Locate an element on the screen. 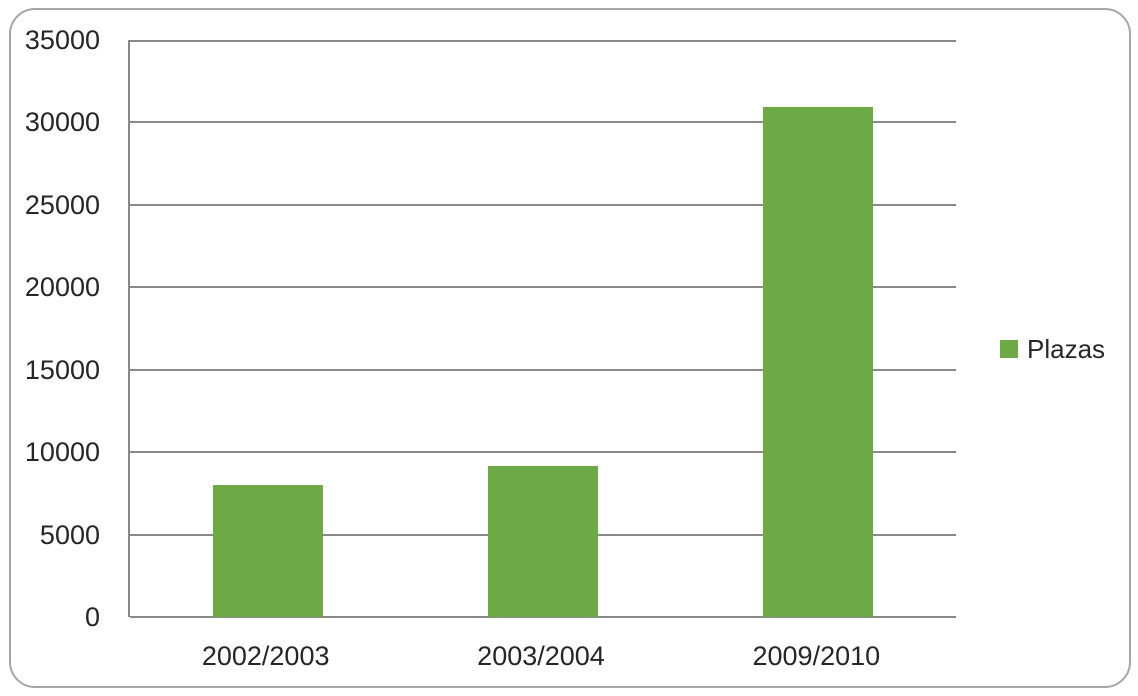 Image resolution: width=1138 pixels, height=696 pixels. legend-label-plazas: Plazas is located at coordinates (1066, 349).